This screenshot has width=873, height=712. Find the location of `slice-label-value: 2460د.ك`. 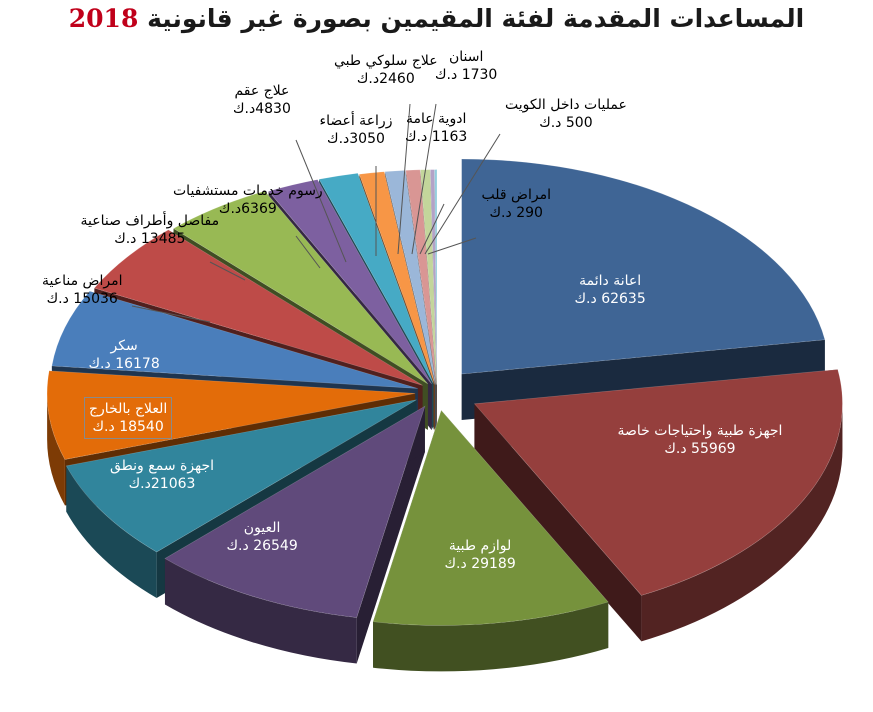

slice-label-value: 2460د.ك is located at coordinates (385, 79).